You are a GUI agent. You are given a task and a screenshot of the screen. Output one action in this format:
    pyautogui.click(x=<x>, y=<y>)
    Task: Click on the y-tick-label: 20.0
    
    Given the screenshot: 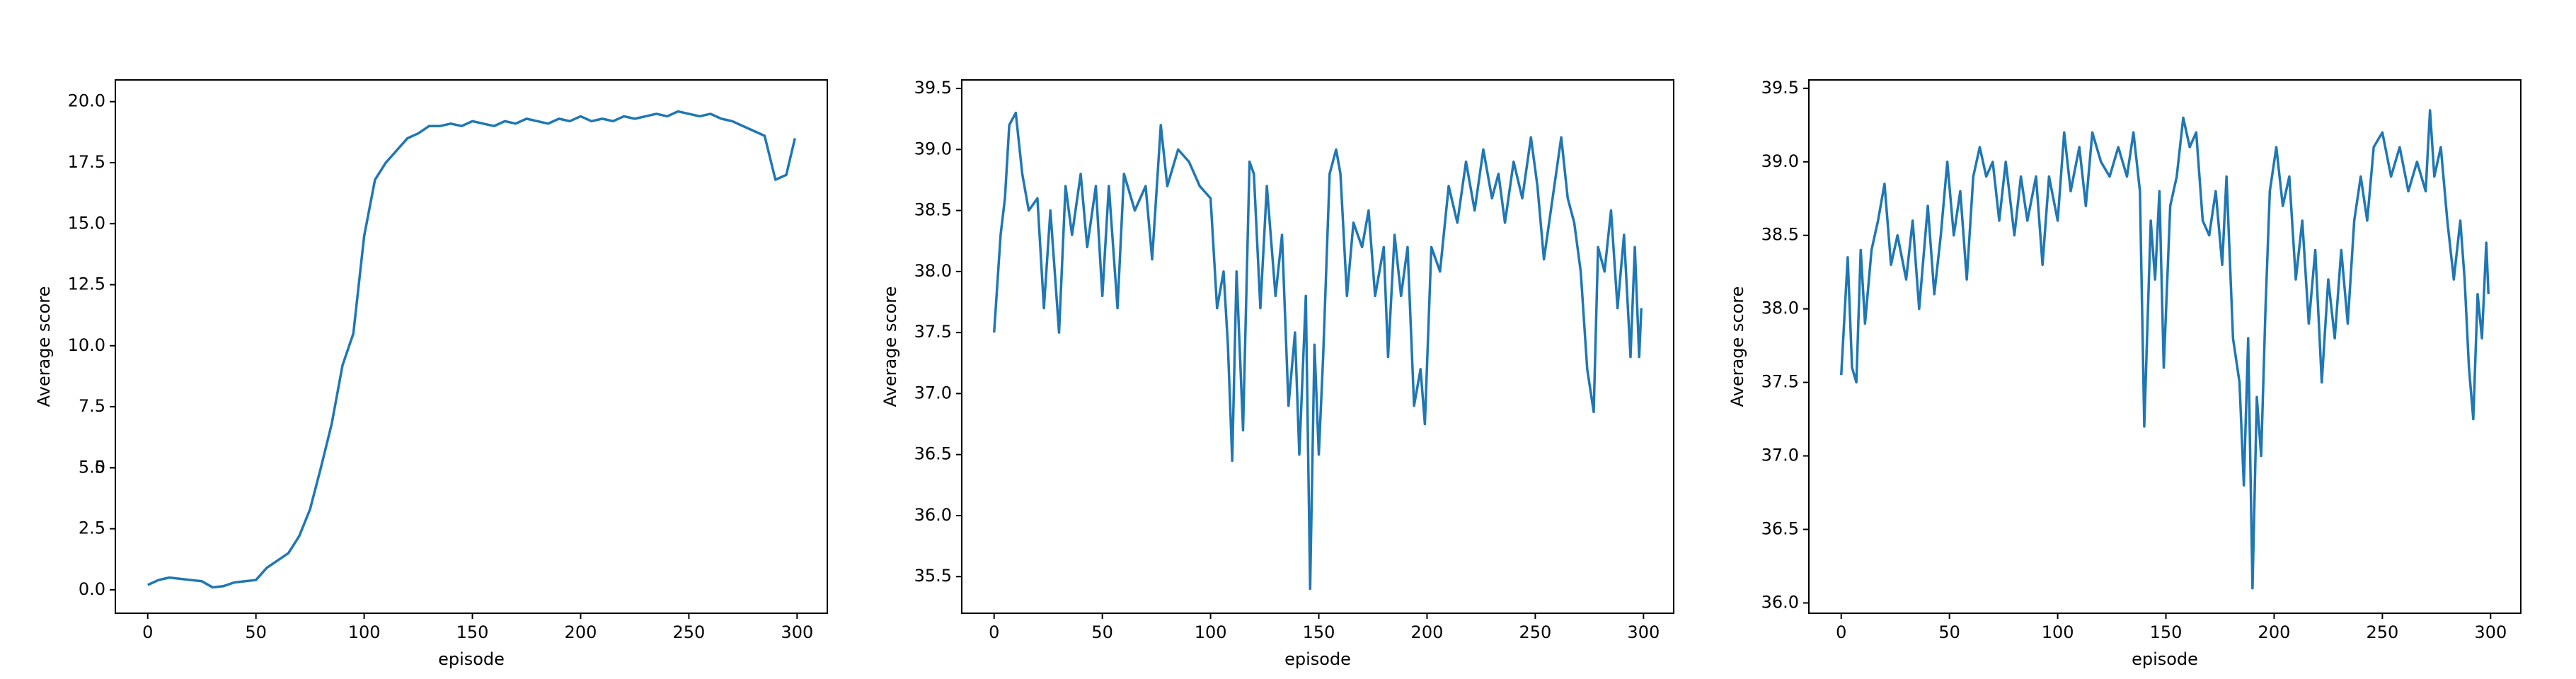 What is the action you would take?
    pyautogui.click(x=86, y=101)
    